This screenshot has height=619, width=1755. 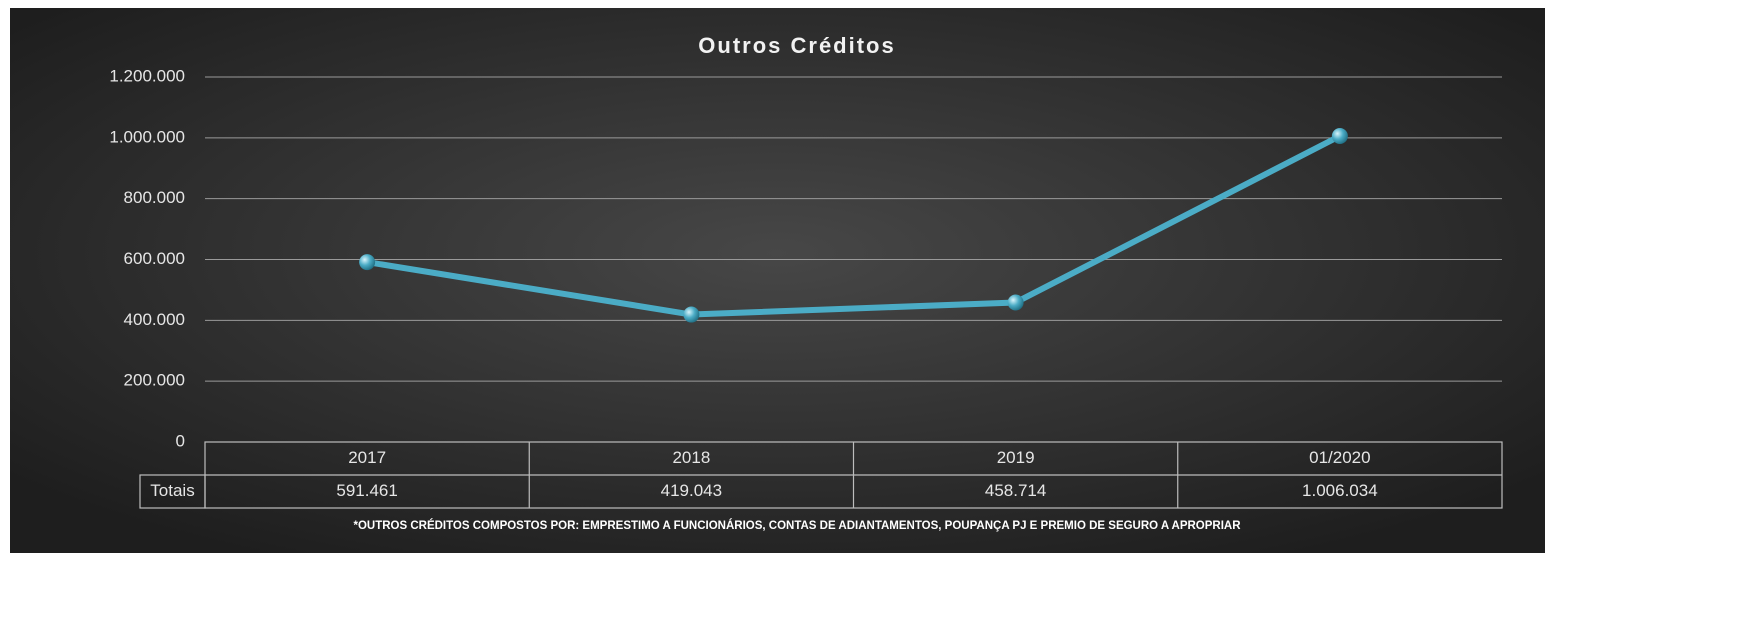 I want to click on data-label: 419.043, so click(x=691, y=490).